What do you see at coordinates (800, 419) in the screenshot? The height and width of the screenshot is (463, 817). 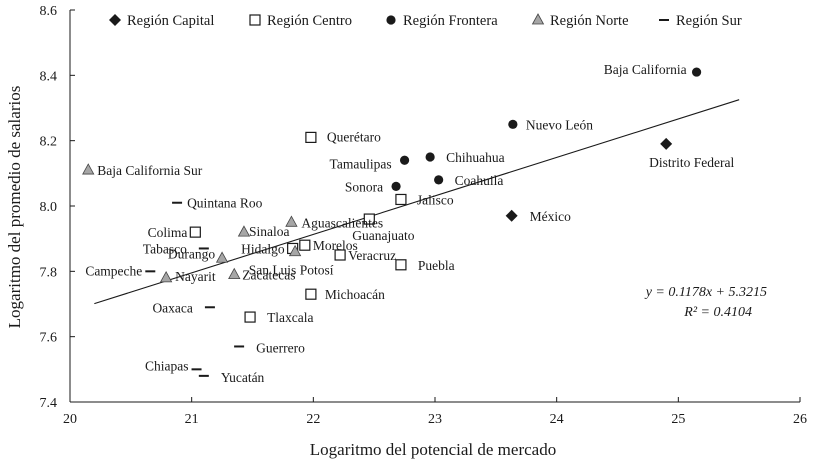 I see `x-tick-label: 26` at bounding box center [800, 419].